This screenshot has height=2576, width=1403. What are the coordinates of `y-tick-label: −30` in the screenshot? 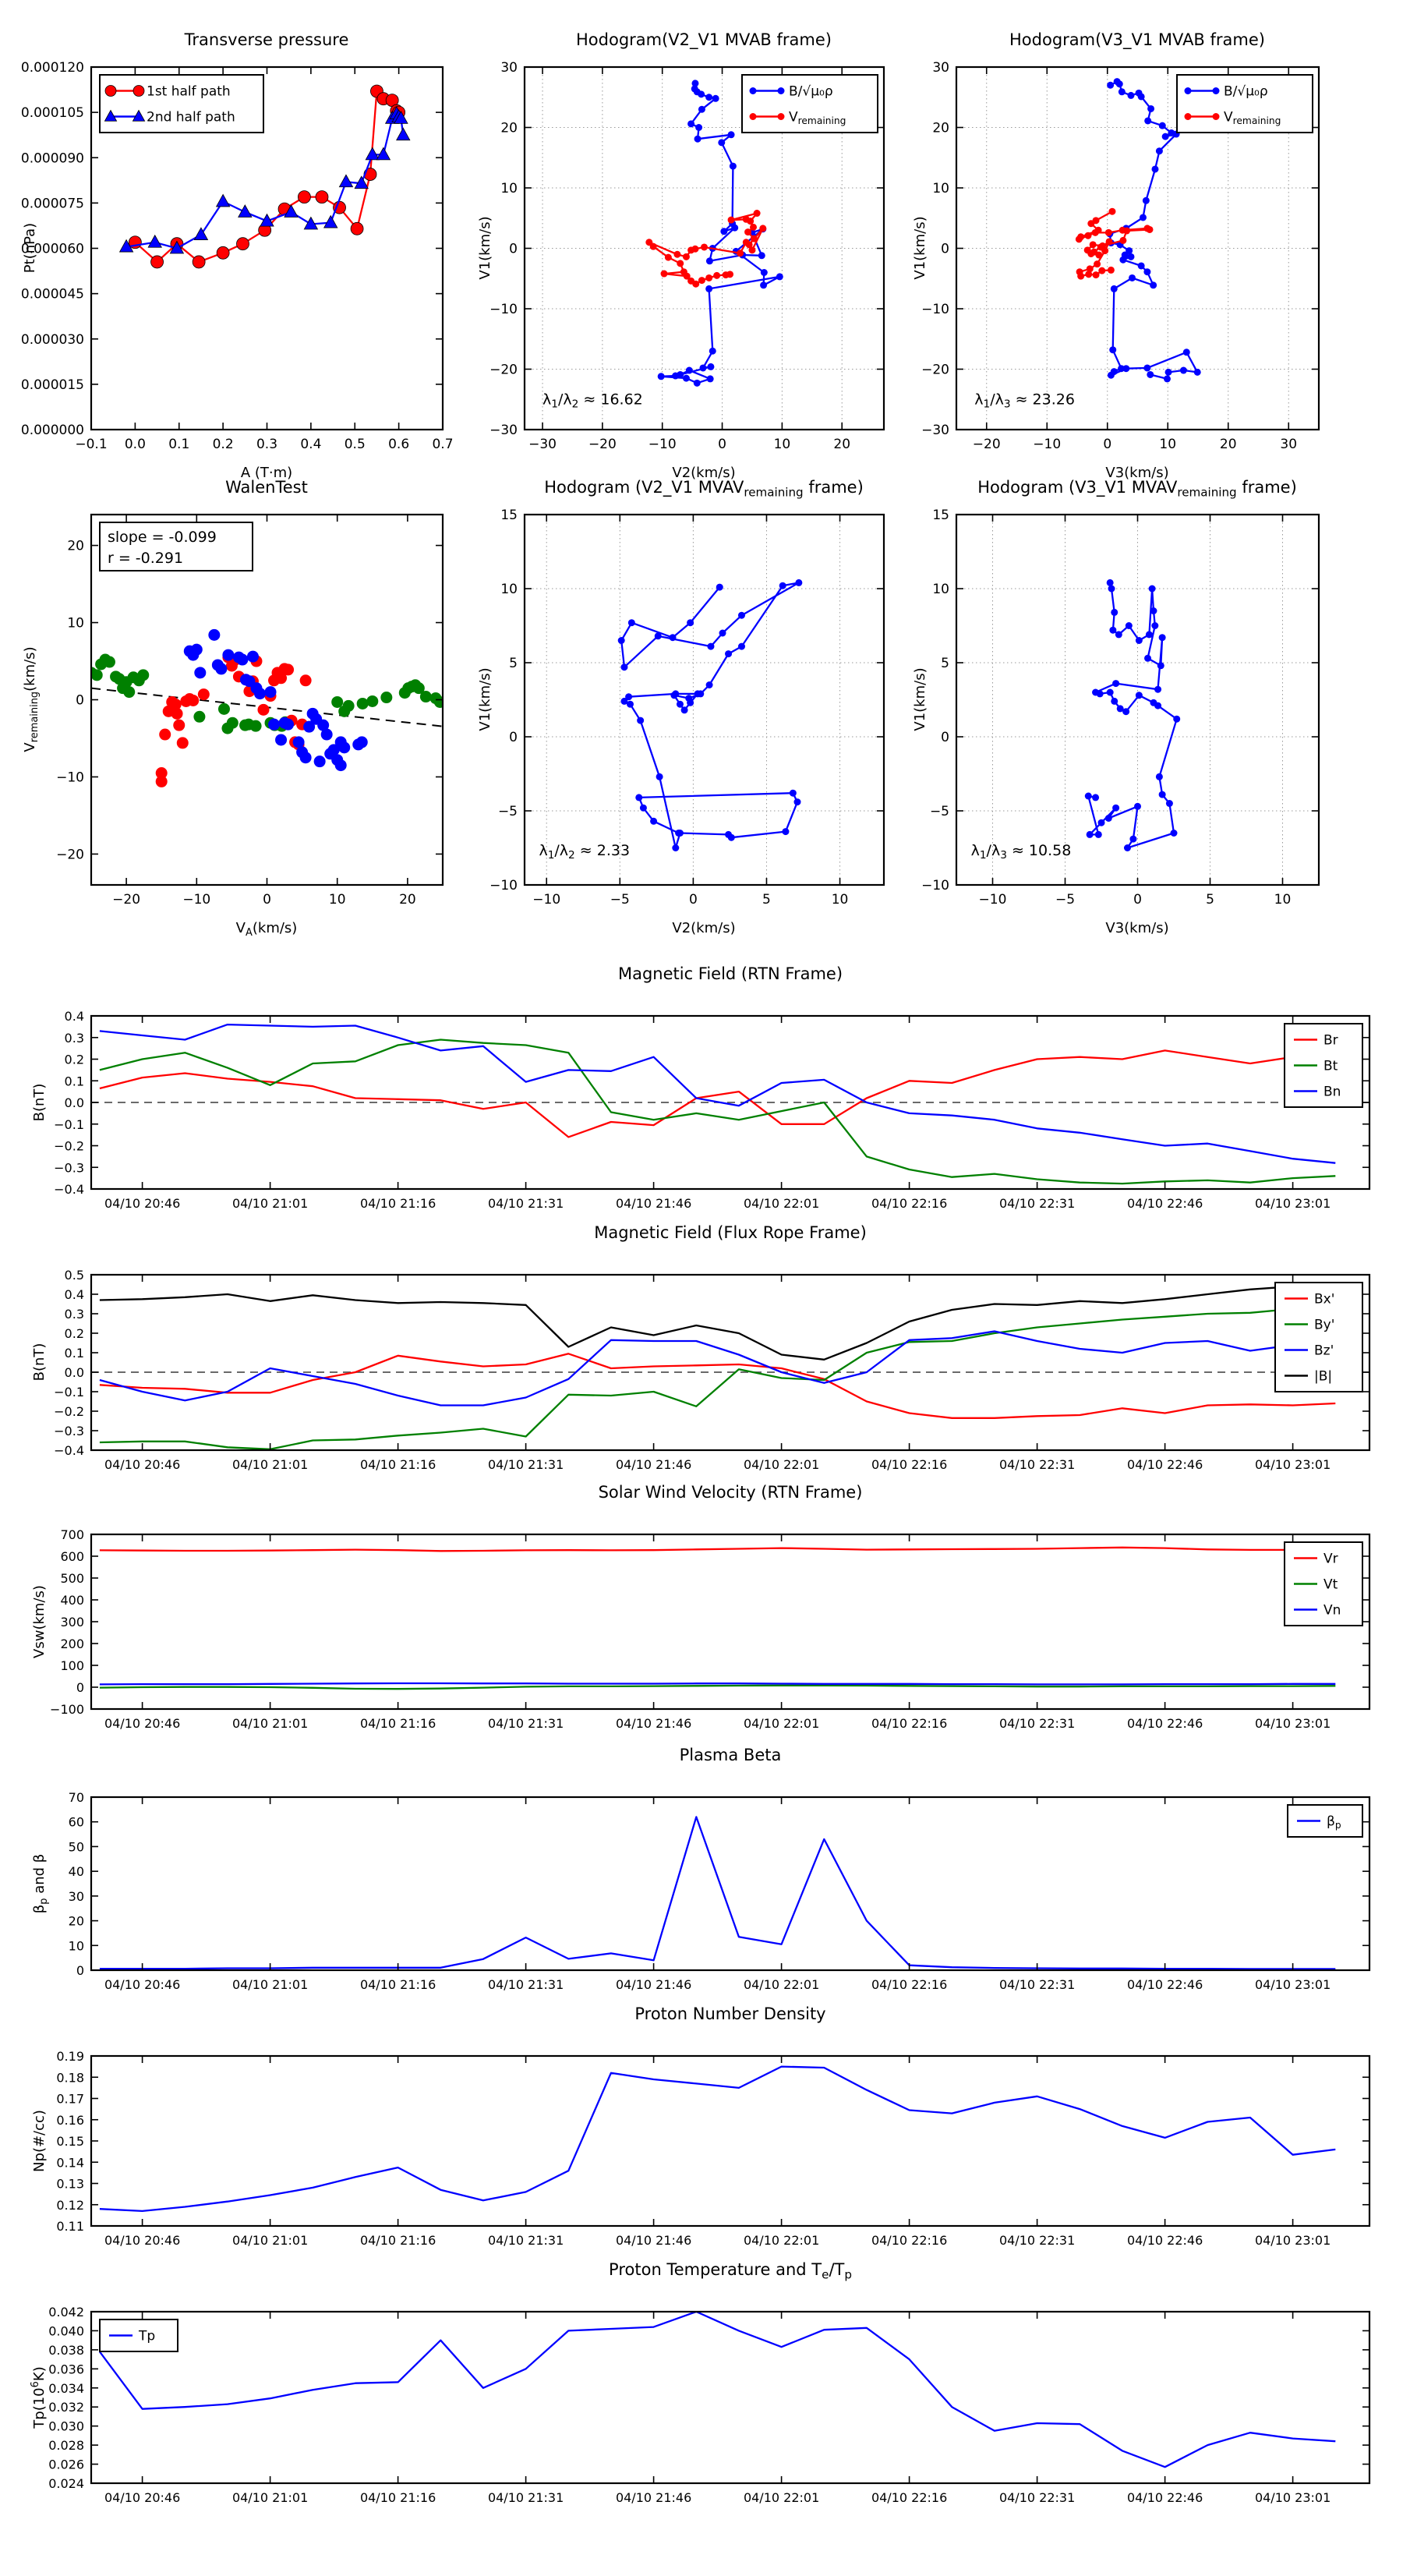 It's located at (503, 430).